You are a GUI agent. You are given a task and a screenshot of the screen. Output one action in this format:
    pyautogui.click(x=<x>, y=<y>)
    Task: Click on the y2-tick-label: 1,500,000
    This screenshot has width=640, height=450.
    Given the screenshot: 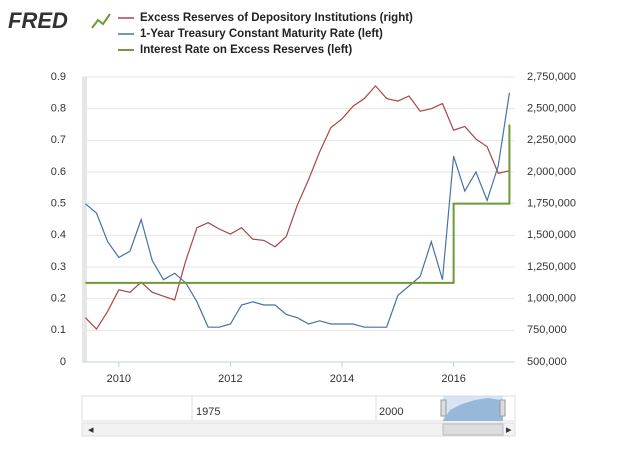 What is the action you would take?
    pyautogui.click(x=551, y=235)
    